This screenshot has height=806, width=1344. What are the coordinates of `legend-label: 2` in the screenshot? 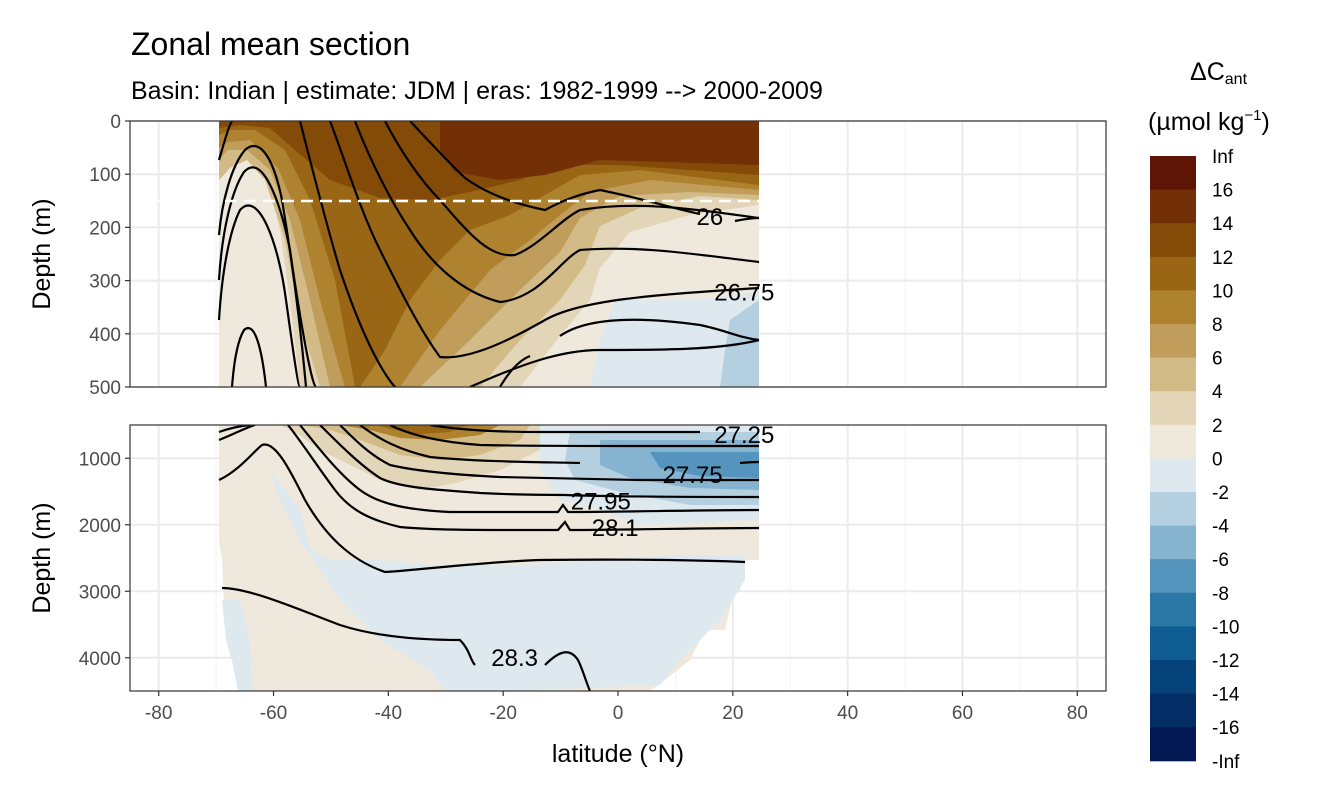 It's located at (1217, 426).